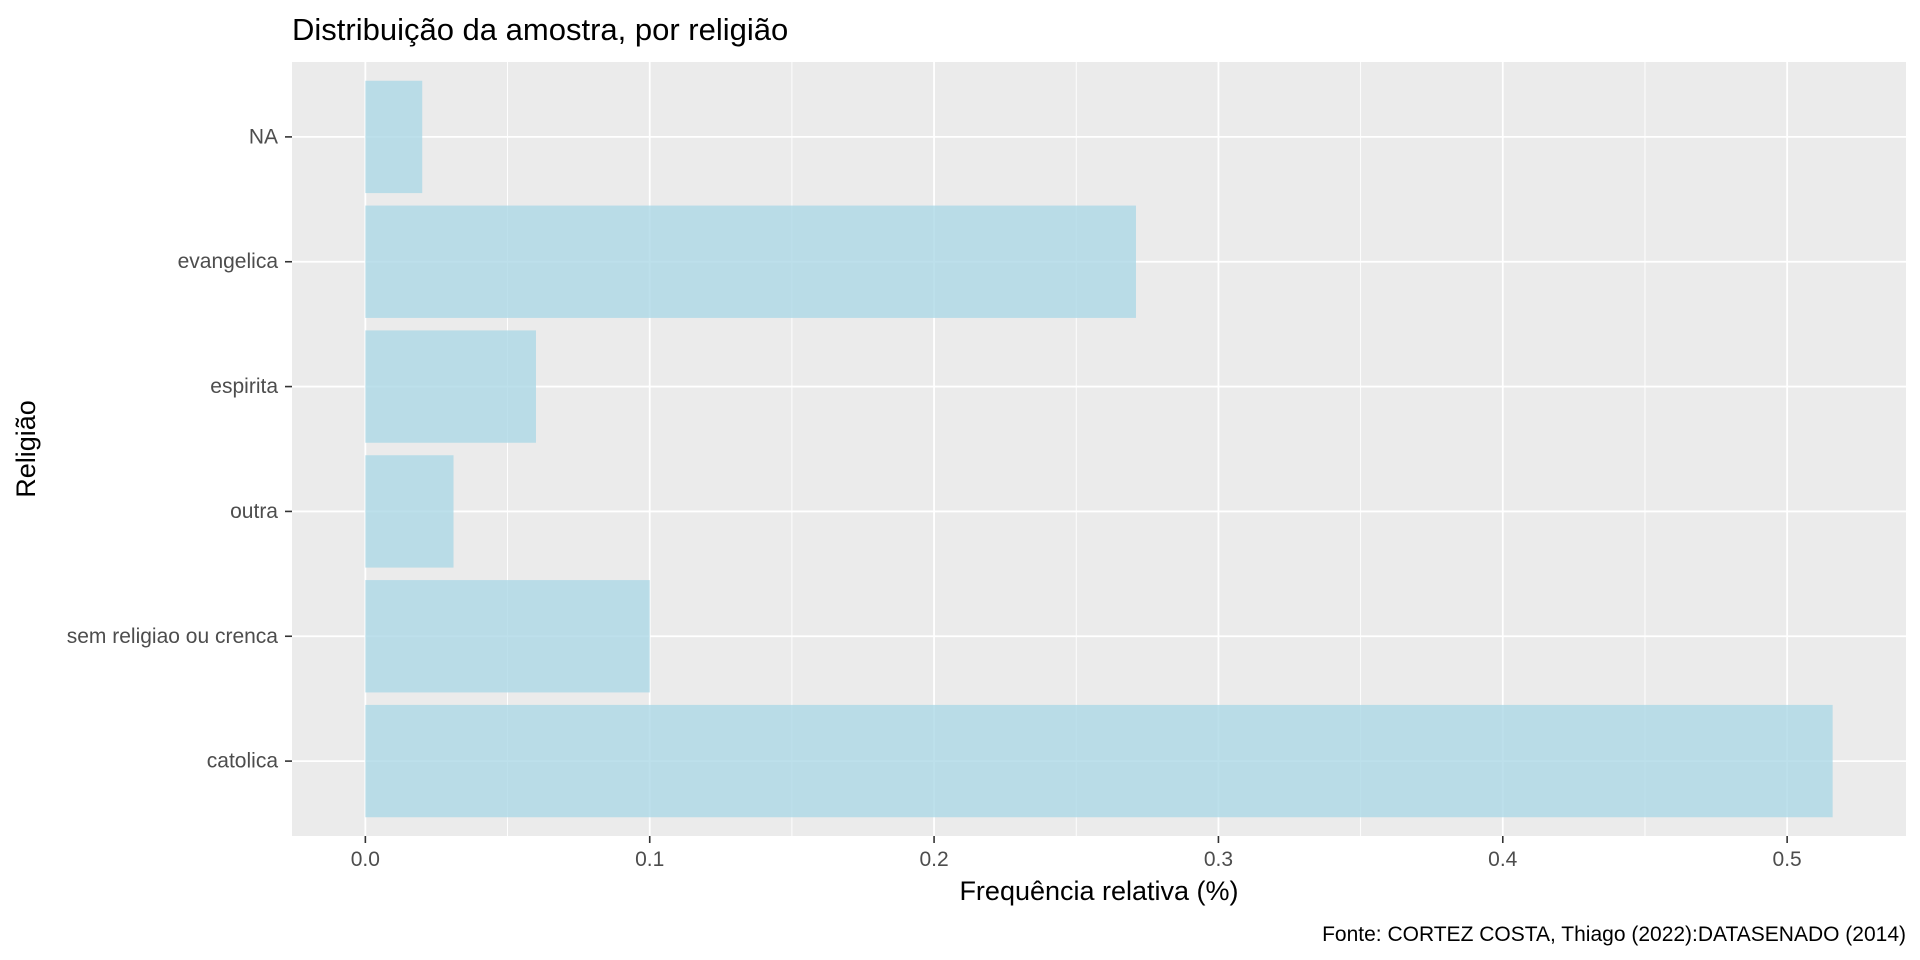 This screenshot has height=960, width=1920. I want to click on bar-evangelica, so click(750, 261).